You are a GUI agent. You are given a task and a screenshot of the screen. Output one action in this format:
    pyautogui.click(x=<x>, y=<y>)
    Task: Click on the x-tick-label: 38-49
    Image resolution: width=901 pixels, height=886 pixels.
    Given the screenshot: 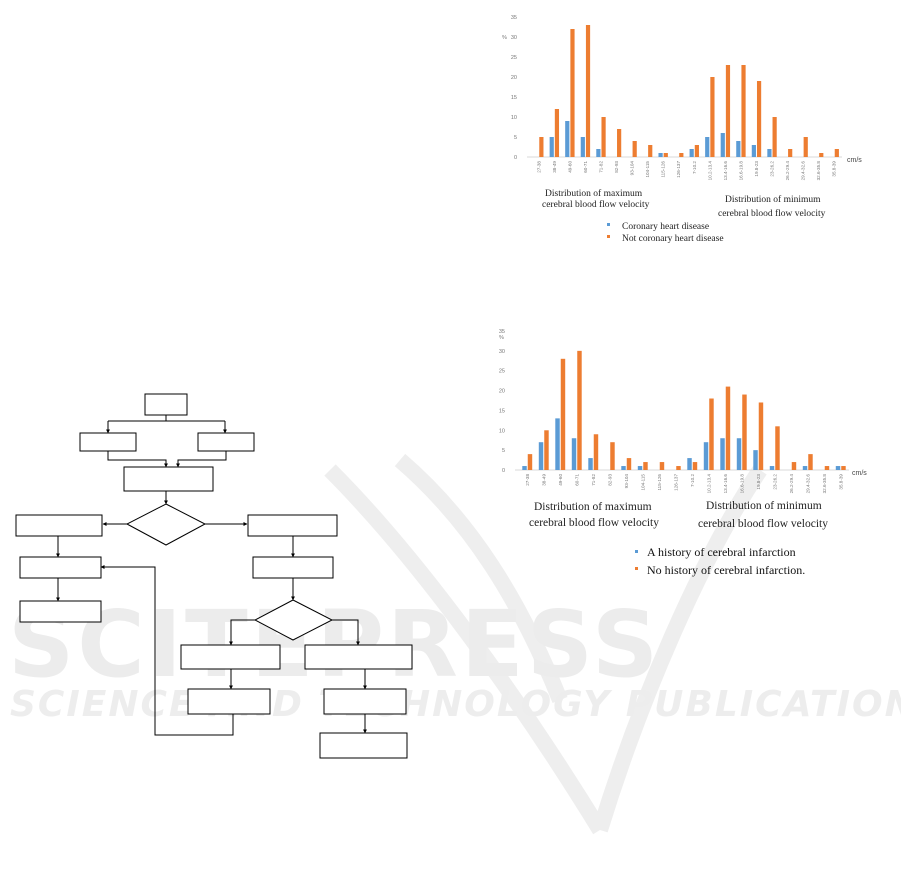 What is the action you would take?
    pyautogui.click(x=554, y=167)
    